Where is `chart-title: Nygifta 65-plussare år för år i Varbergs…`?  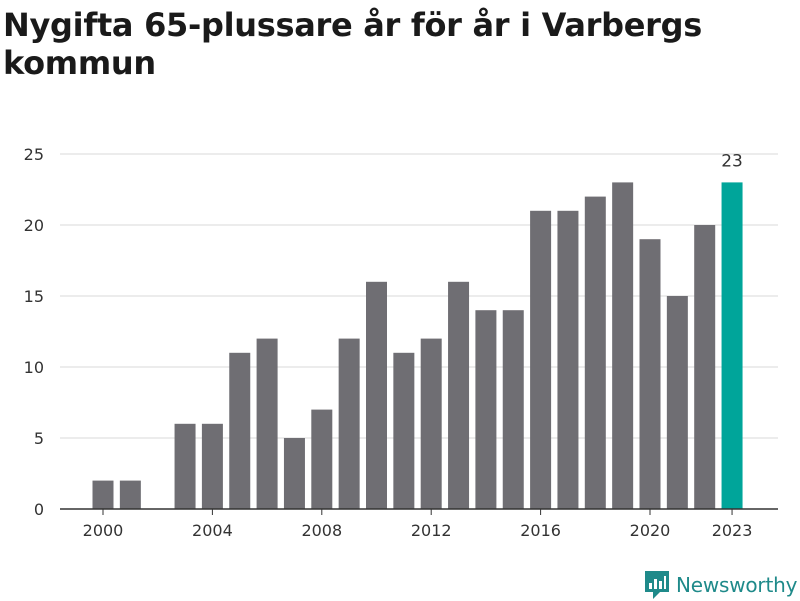 chart-title: Nygifta 65-plussare år för år i Varbergs… is located at coordinates (352, 44).